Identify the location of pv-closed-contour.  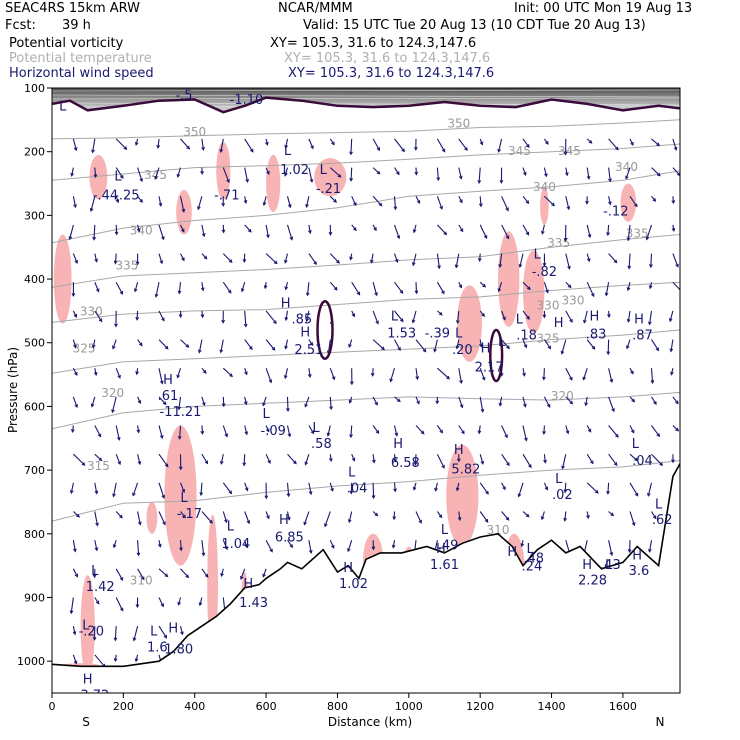
(496, 355).